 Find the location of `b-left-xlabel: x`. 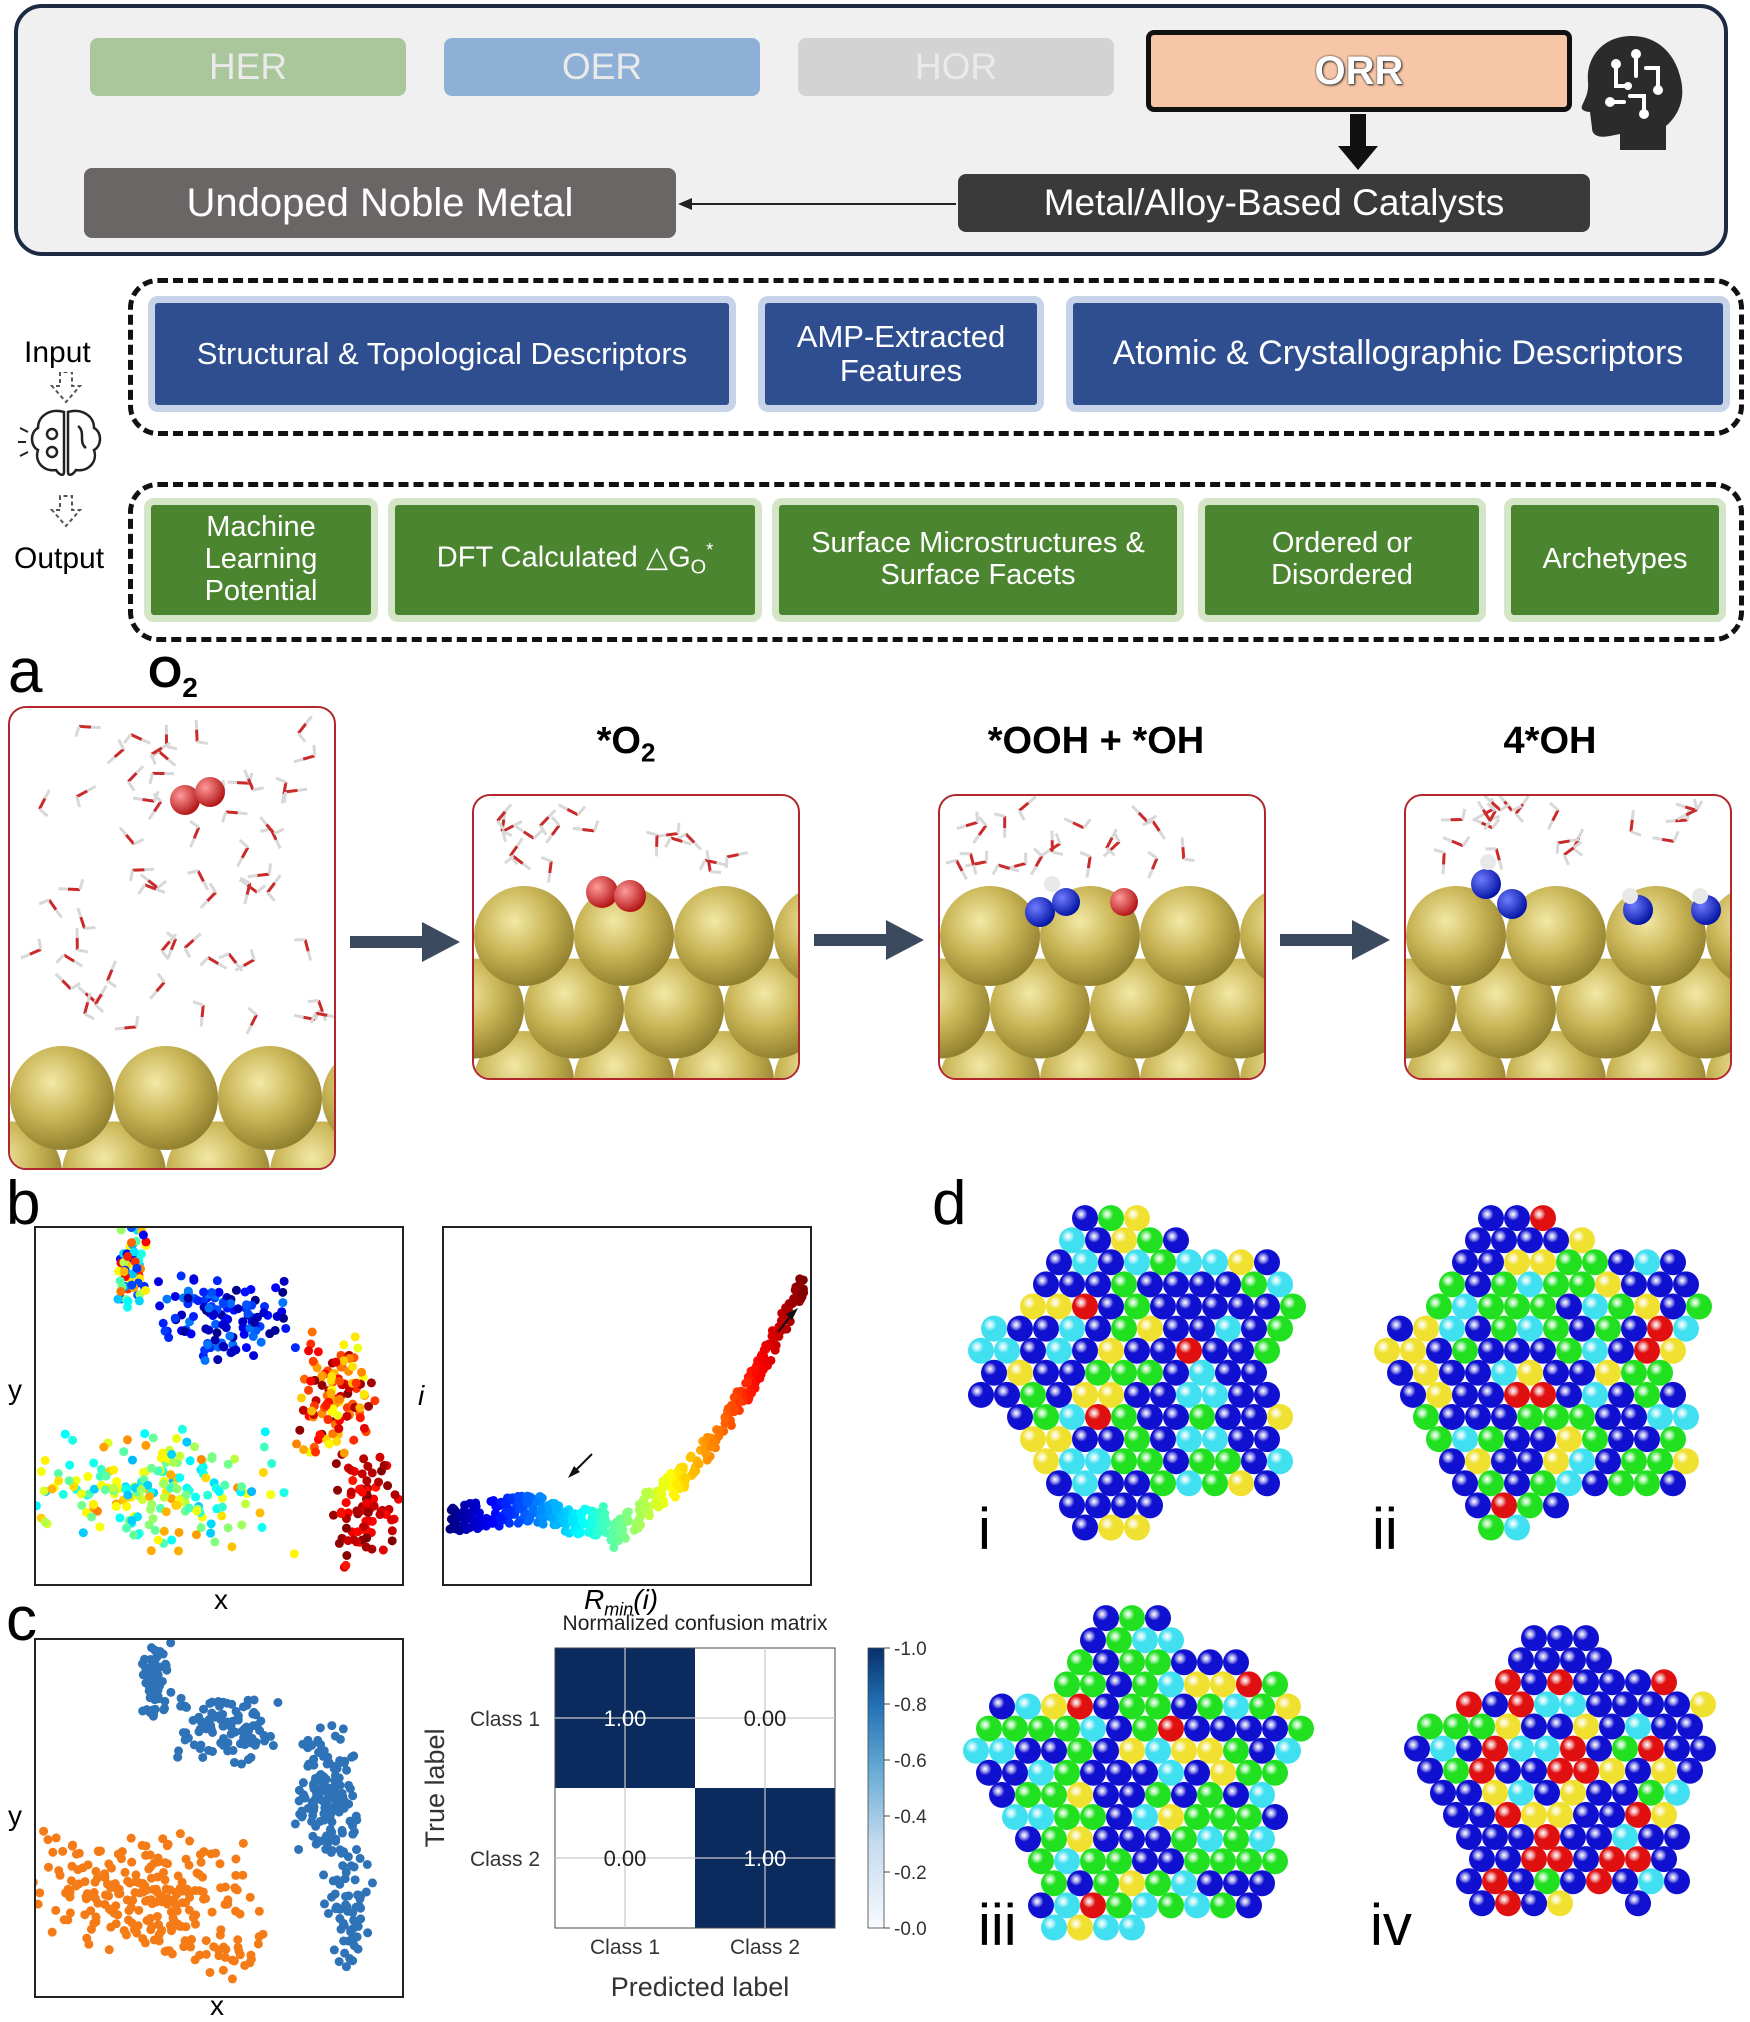

b-left-xlabel: x is located at coordinates (221, 1599).